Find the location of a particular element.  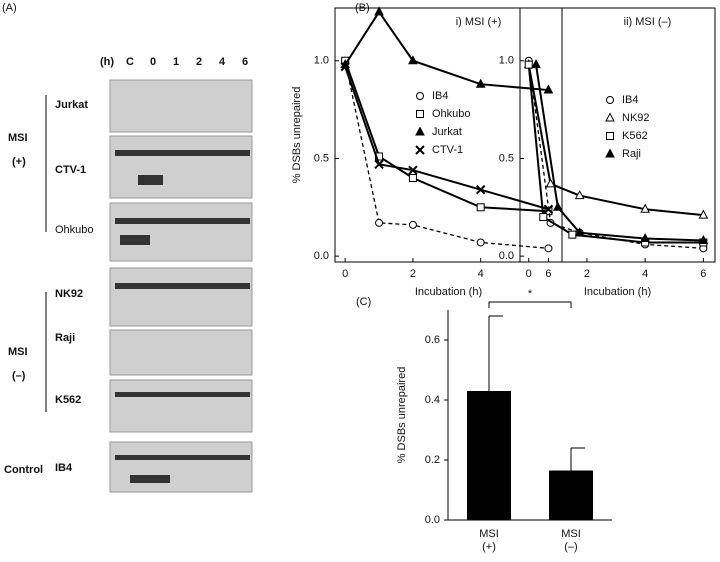

group-label: (+) is located at coordinates (19, 162).